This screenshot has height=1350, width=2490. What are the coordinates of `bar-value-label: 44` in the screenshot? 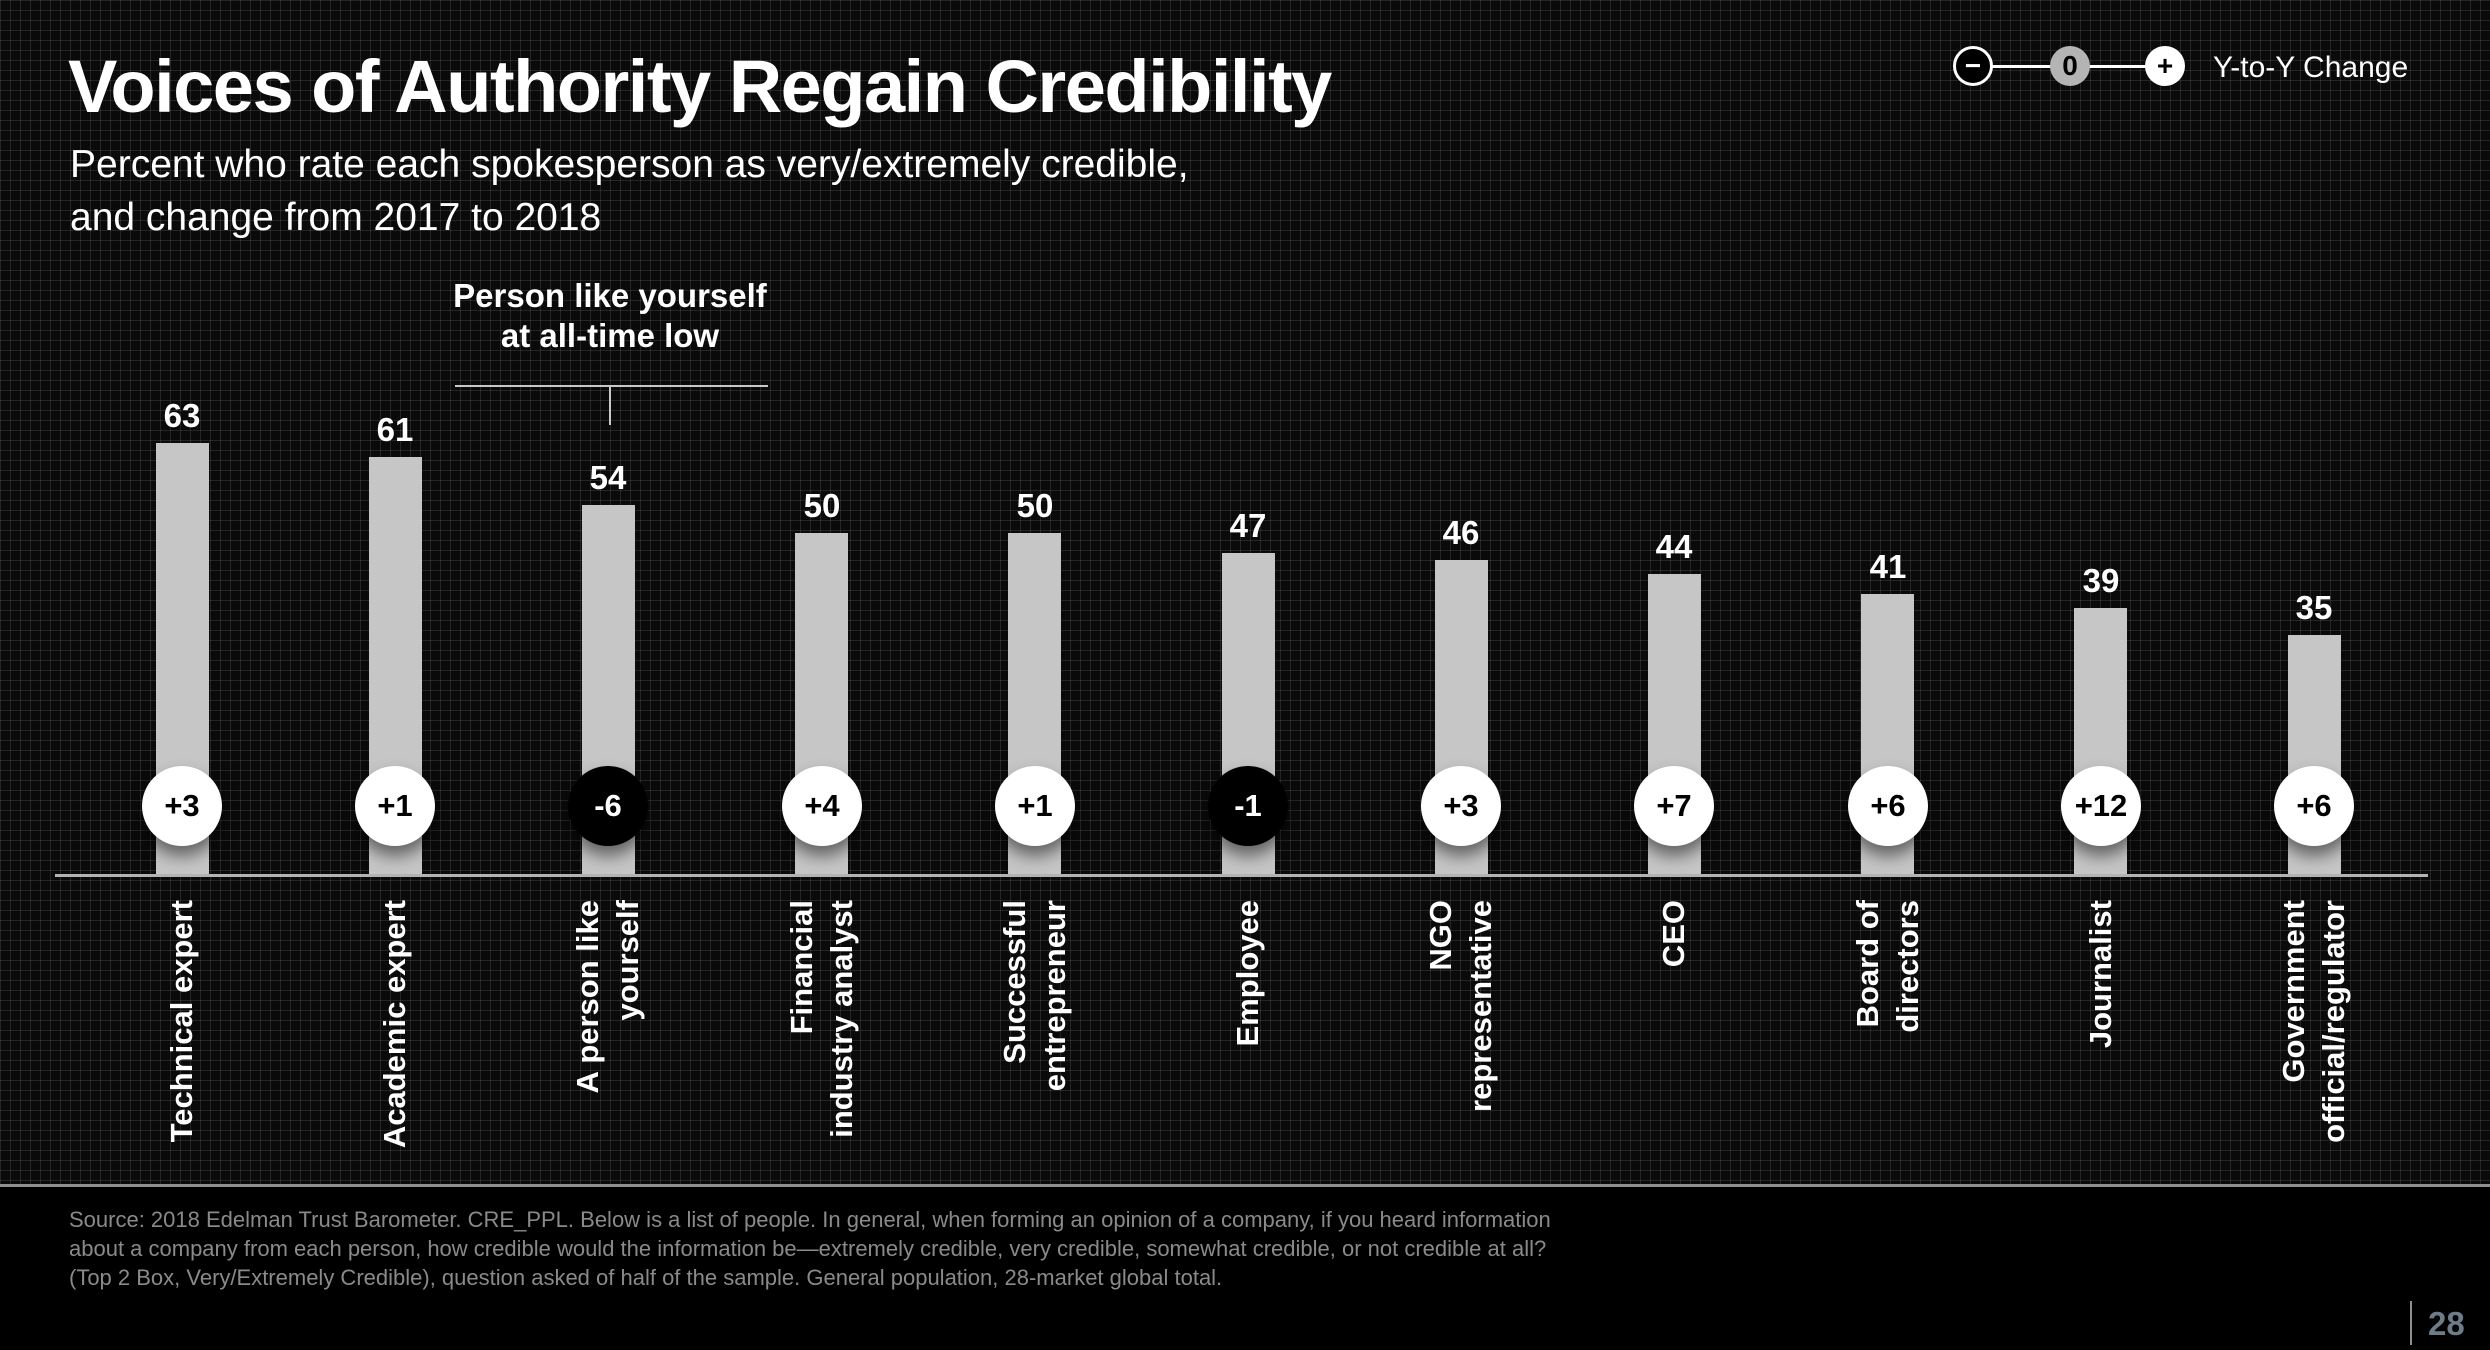 It's located at (1674, 546).